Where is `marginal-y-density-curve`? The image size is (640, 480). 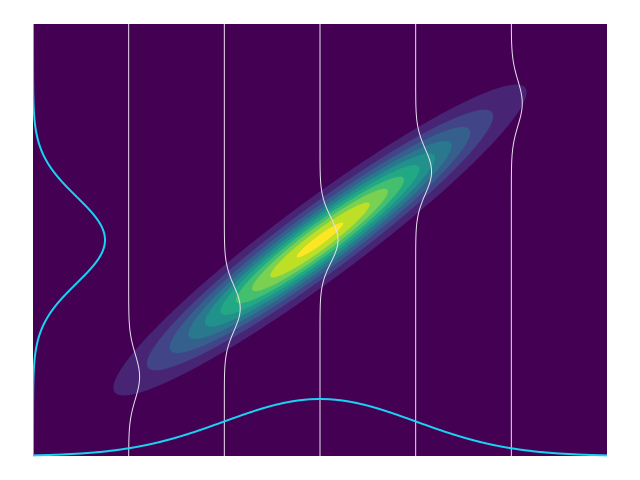 marginal-y-density-curve is located at coordinates (70, 240).